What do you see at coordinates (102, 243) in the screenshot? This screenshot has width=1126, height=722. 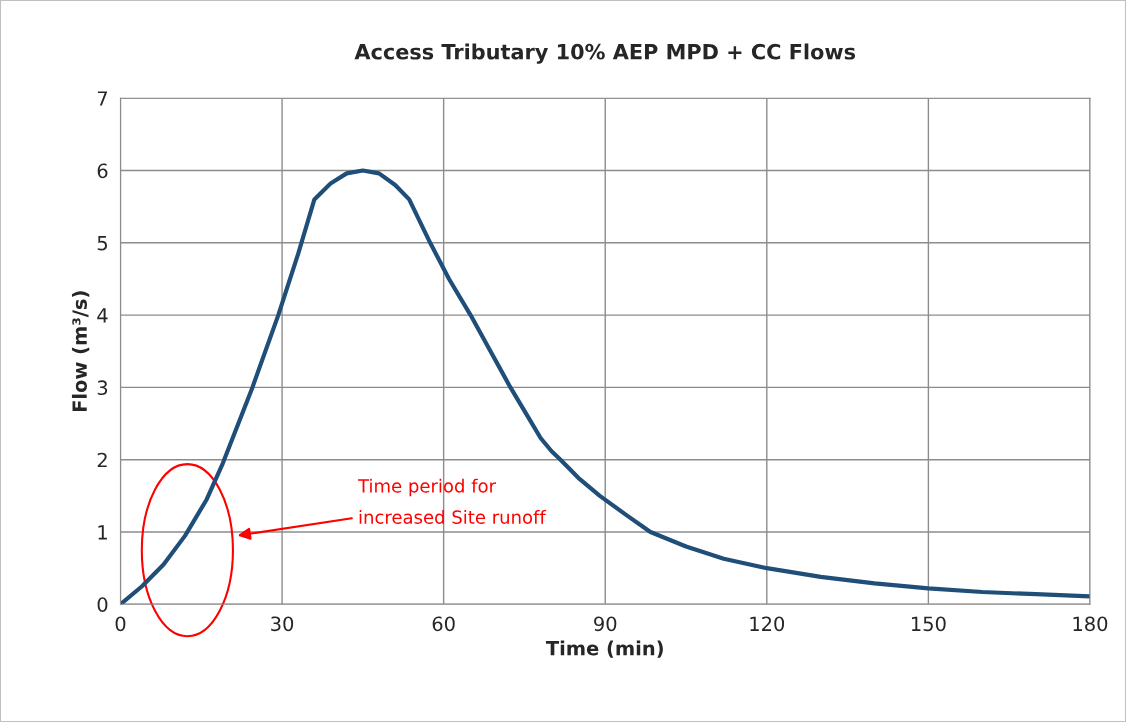 I see `y-tick-label: 5` at bounding box center [102, 243].